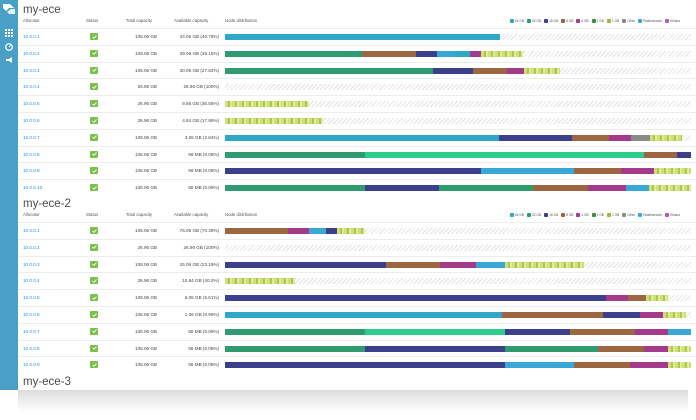 This screenshot has height=420, width=696. Describe the element at coordinates (9, 33) in the screenshot. I see `apps-grid-icon` at that location.